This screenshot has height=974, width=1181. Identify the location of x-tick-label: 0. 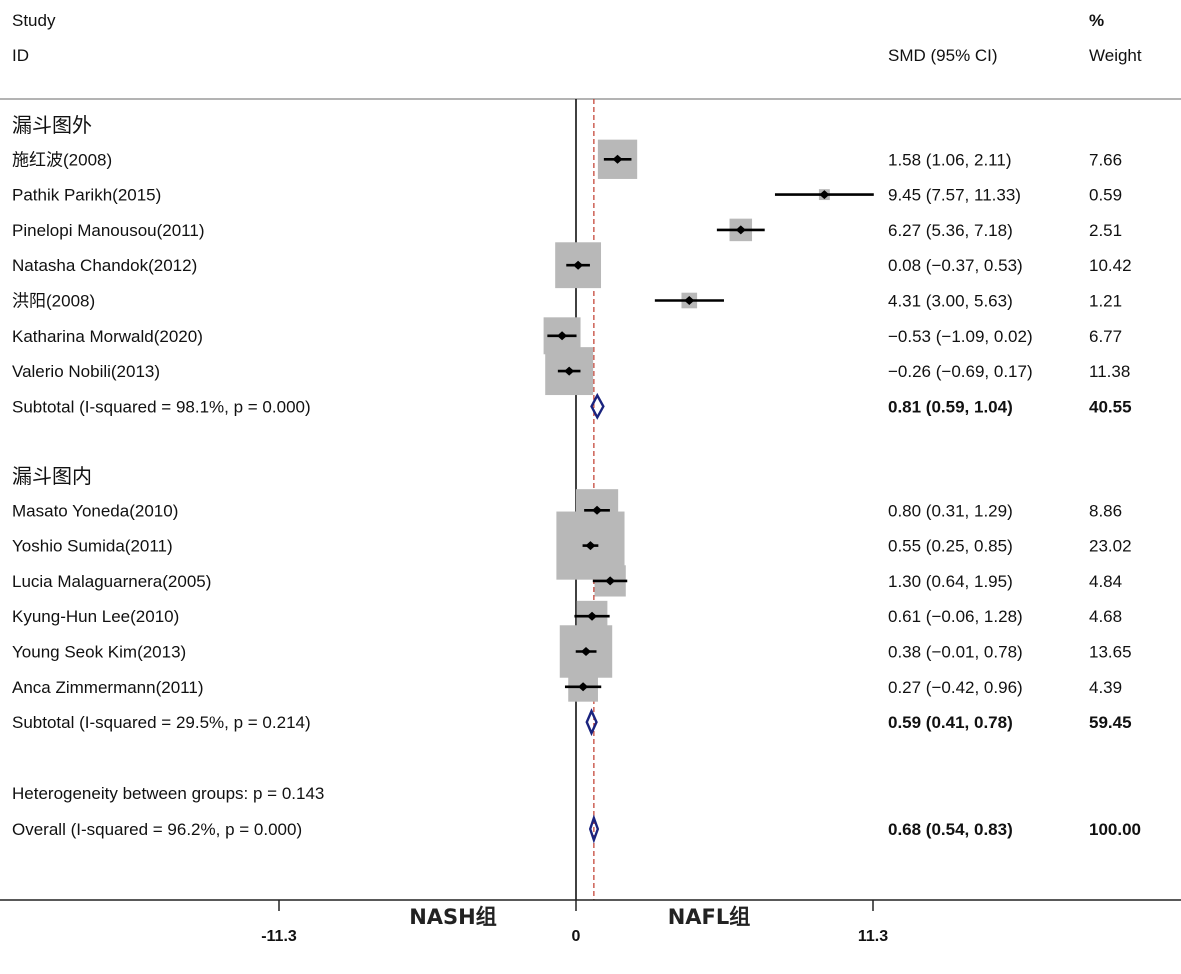
(576, 936).